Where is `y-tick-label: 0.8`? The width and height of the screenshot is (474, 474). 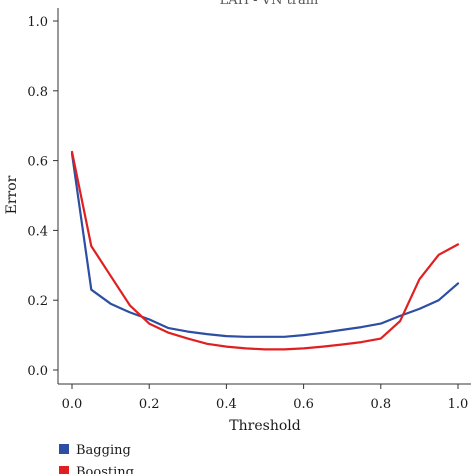
y-tick-label: 0.8 is located at coordinates (37, 92).